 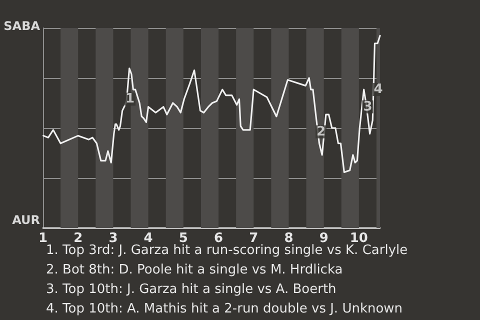 I want to click on annotation: 1, so click(x=130, y=99).